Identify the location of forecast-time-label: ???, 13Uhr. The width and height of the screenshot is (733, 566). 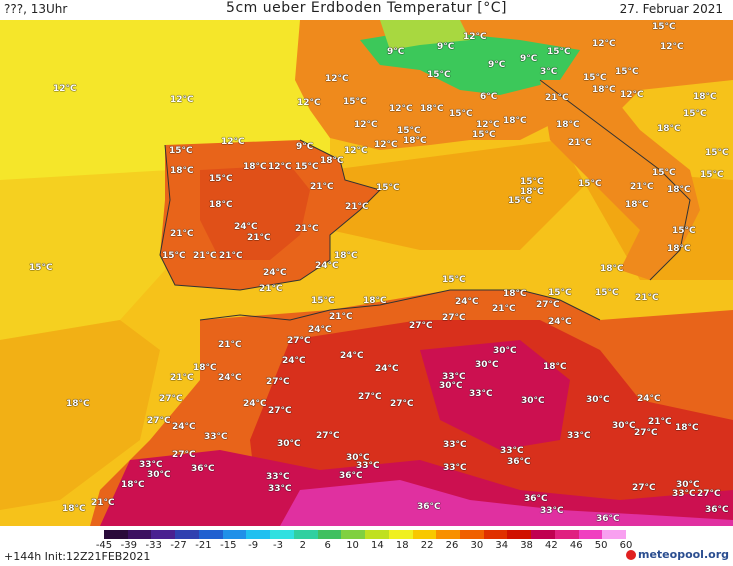
(36, 9).